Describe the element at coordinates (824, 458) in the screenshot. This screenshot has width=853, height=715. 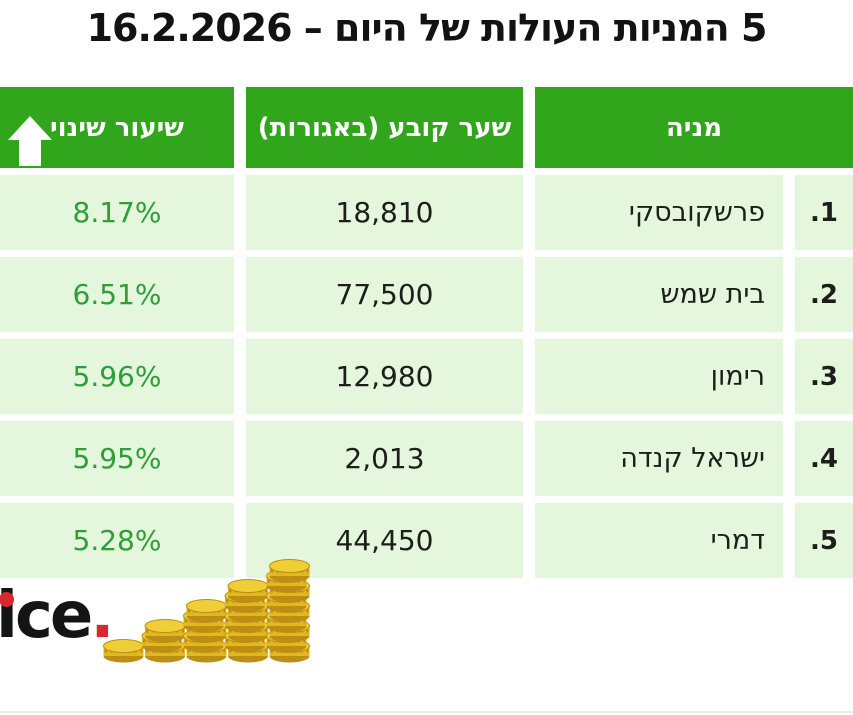
I see `rank-cell: .4` at that location.